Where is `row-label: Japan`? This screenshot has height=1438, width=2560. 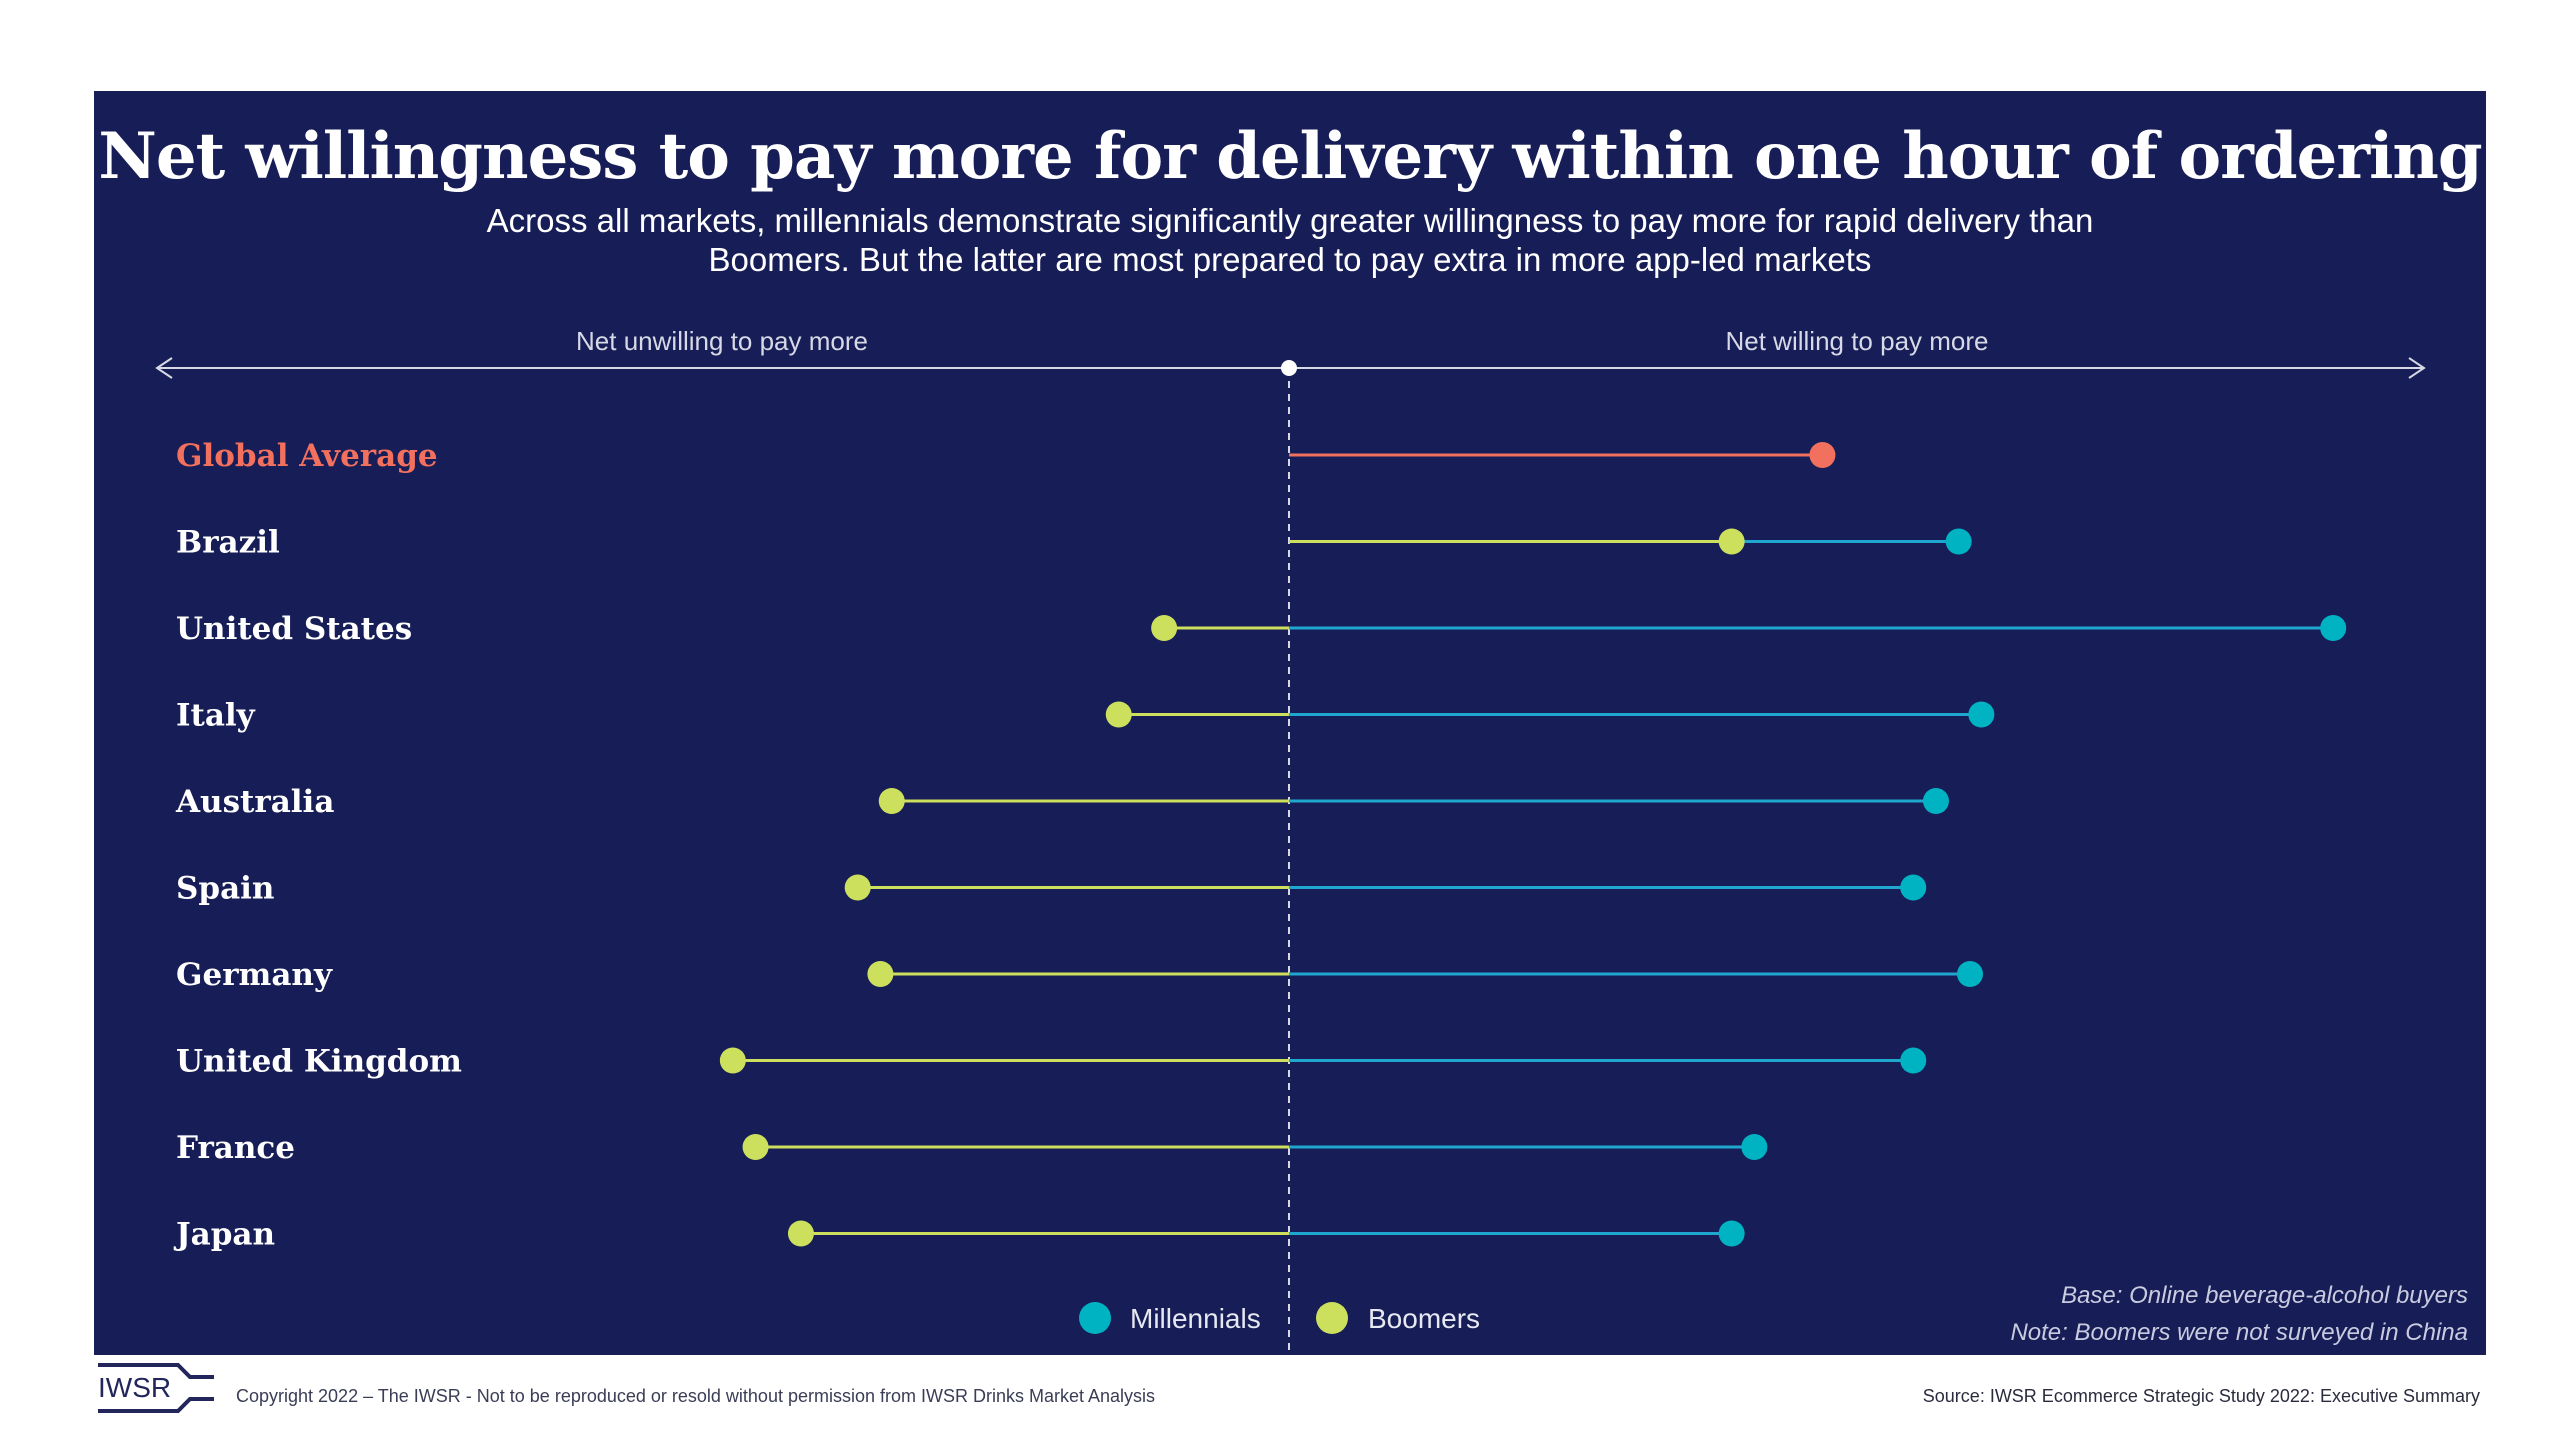
row-label: Japan is located at coordinates (224, 1235).